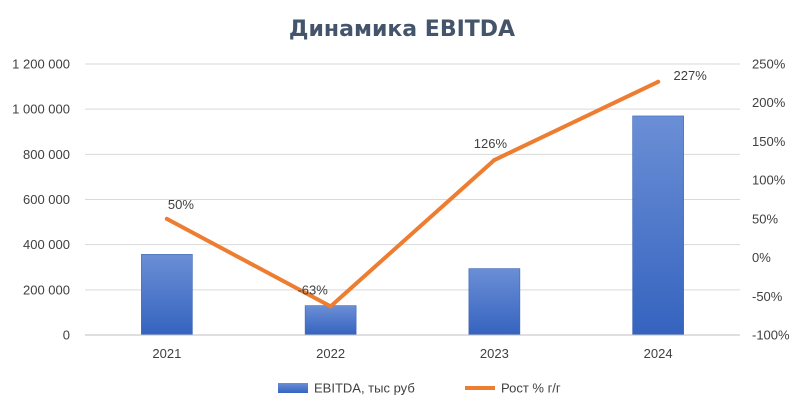  Describe the element at coordinates (769, 141) in the screenshot. I see `right-tick-label: 150%` at that location.